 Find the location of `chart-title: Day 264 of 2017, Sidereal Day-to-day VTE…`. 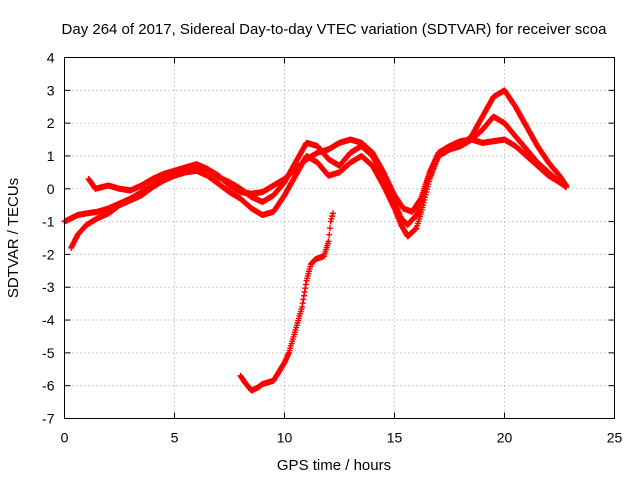

chart-title: Day 264 of 2017, Sidereal Day-to-day VTE… is located at coordinates (335, 29).